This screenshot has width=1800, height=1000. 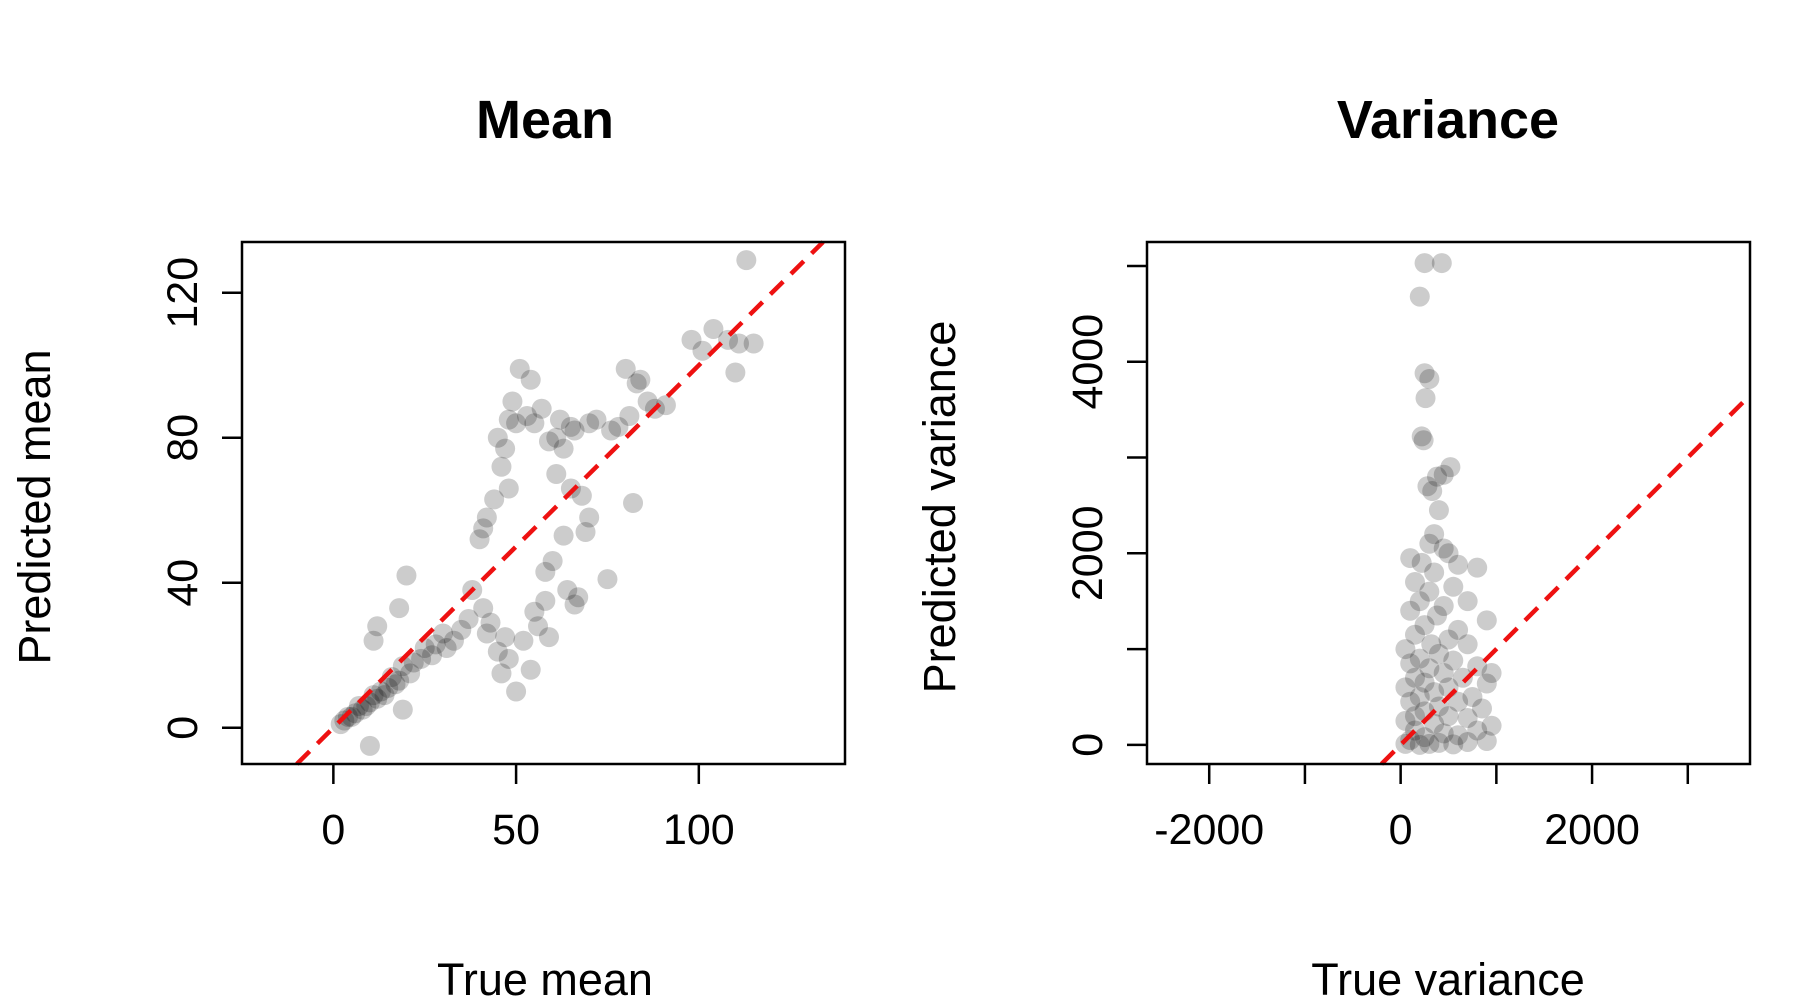 What do you see at coordinates (939, 507) in the screenshot?
I see `y-axis-label: Predicted variance` at bounding box center [939, 507].